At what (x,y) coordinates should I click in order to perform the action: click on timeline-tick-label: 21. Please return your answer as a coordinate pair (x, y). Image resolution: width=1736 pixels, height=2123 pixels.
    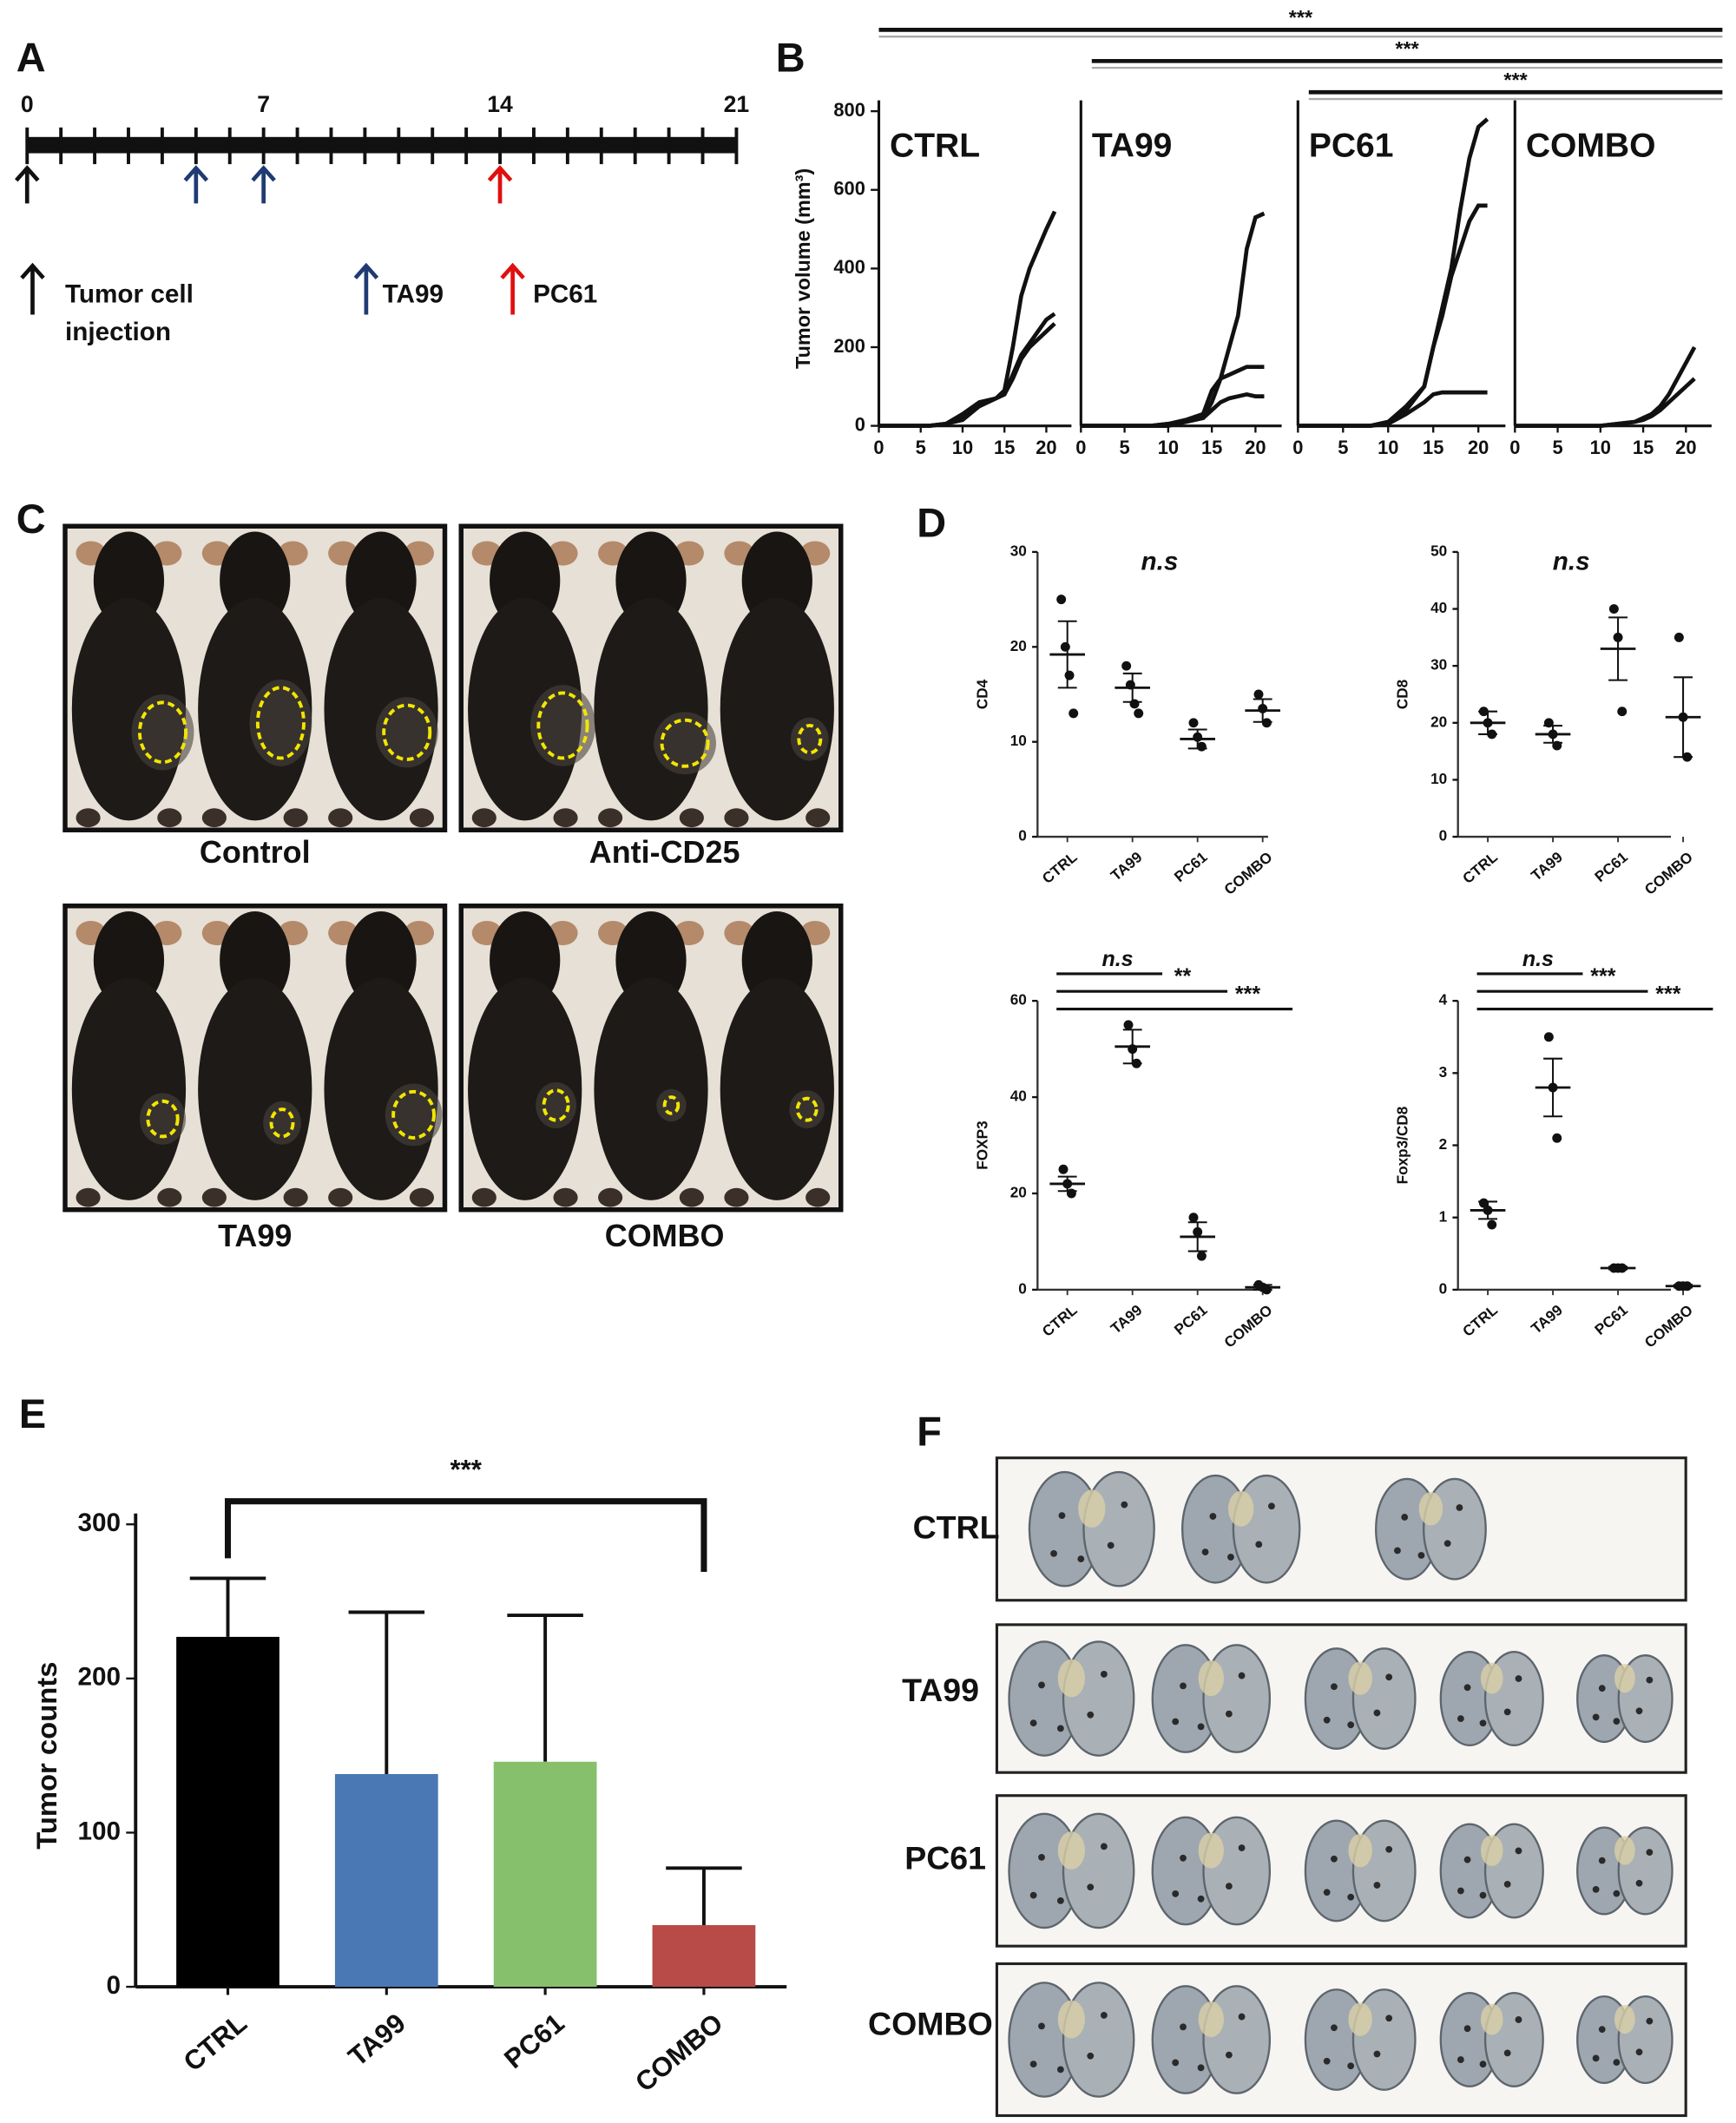
    Looking at the image, I should click on (737, 104).